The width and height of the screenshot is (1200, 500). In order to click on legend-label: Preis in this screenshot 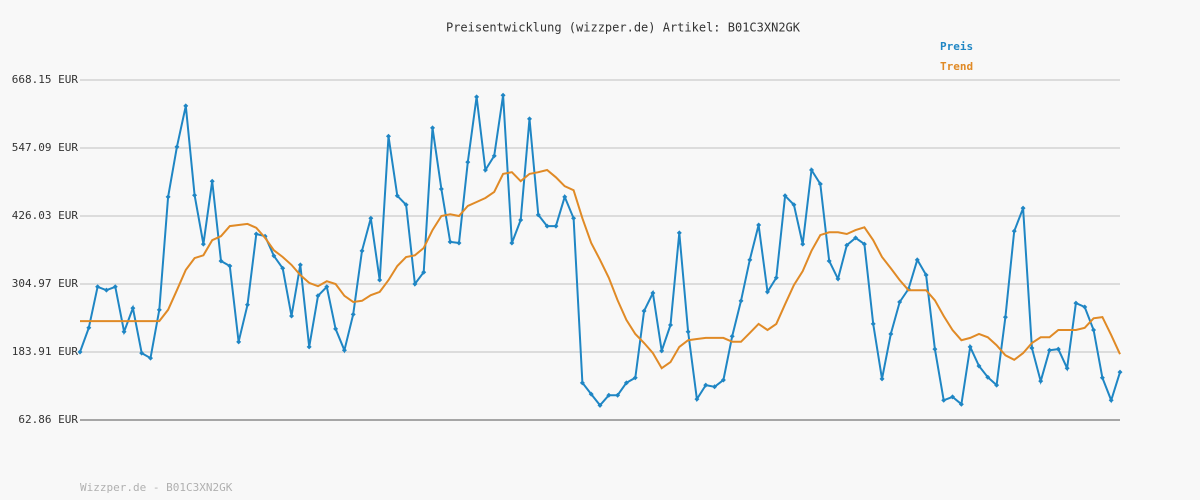, I will do `click(956, 46)`.